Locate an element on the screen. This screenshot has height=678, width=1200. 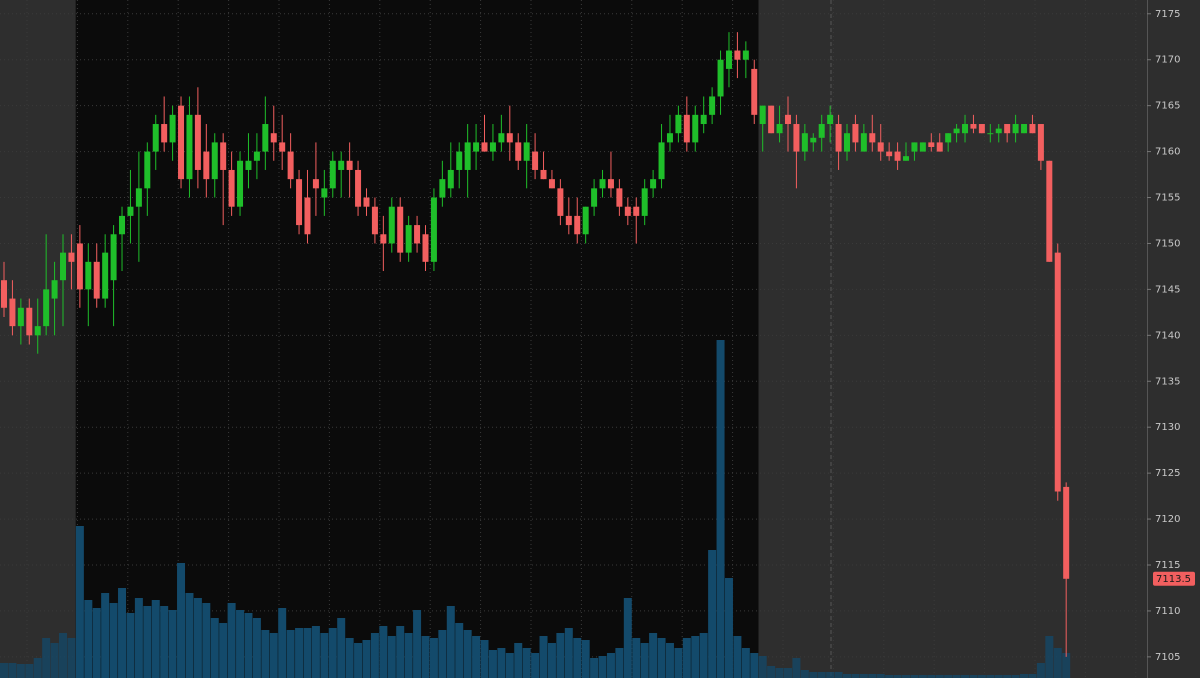
y-tick-label: 7140 is located at coordinates (1167, 335).